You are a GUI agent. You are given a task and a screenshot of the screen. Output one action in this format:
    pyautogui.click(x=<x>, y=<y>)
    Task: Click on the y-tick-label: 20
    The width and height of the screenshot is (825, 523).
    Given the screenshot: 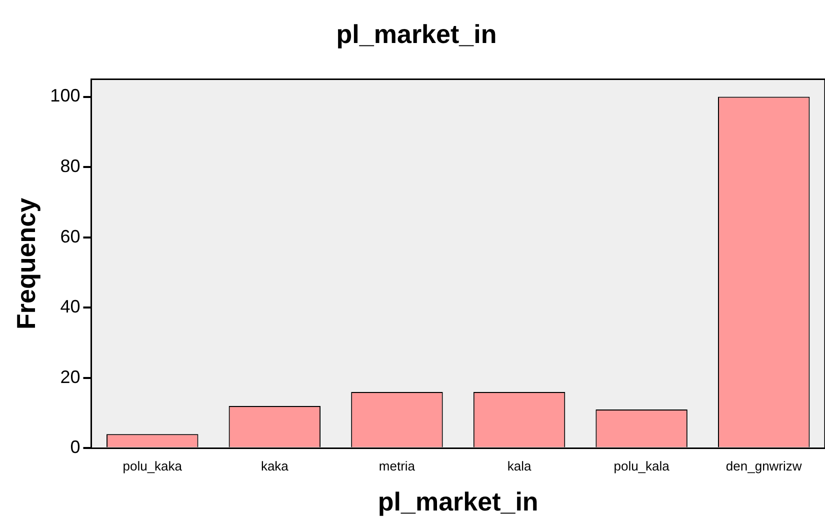 What is the action you would take?
    pyautogui.click(x=70, y=376)
    